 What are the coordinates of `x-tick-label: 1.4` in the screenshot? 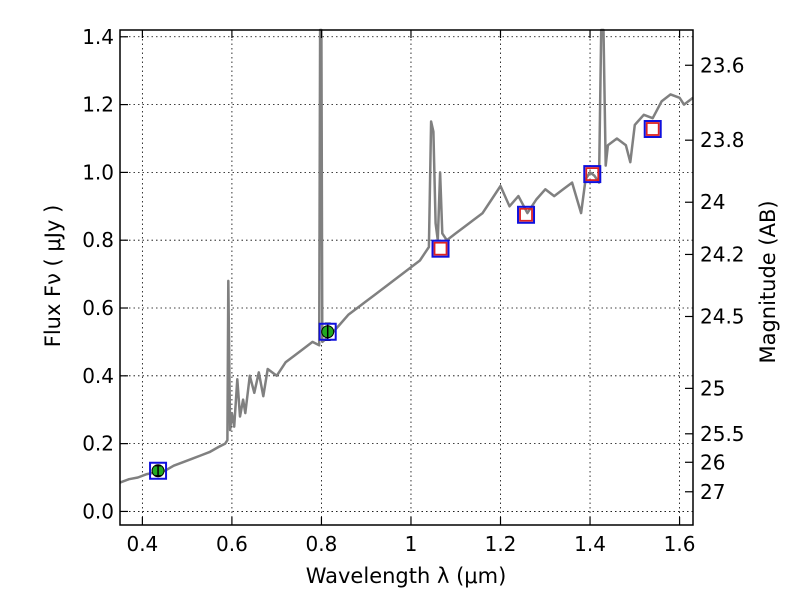 It's located at (590, 544).